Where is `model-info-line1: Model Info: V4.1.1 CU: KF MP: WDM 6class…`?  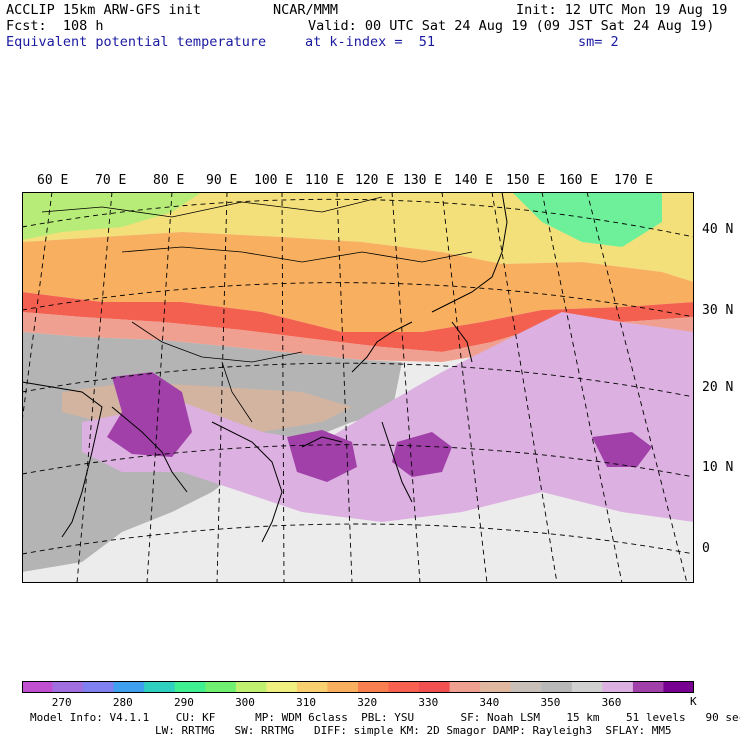 model-info-line1: Model Info: V4.1.1 CU: KF MP: WDM 6class… is located at coordinates (385, 717).